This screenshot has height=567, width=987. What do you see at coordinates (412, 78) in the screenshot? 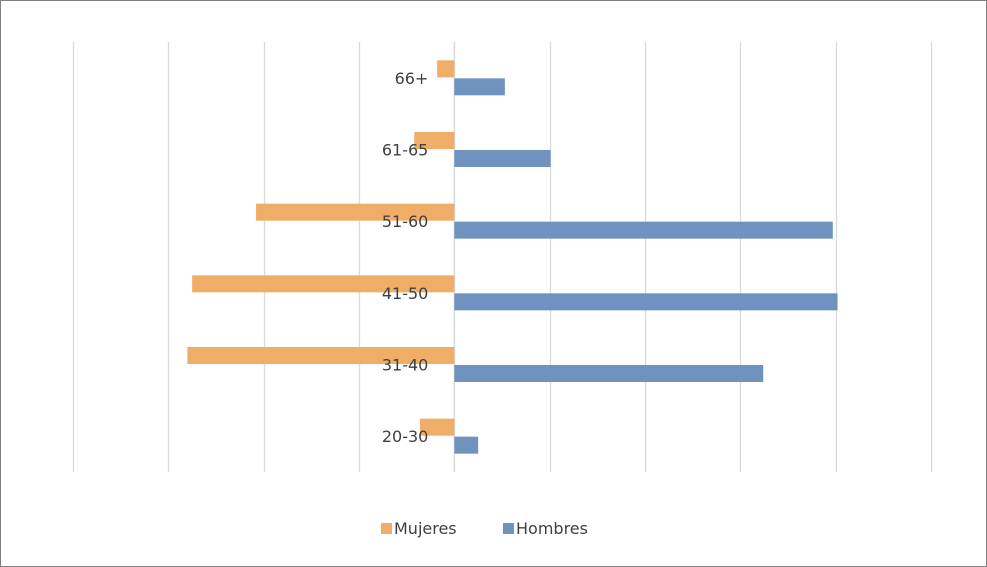
I see `category-label: 66+` at bounding box center [412, 78].